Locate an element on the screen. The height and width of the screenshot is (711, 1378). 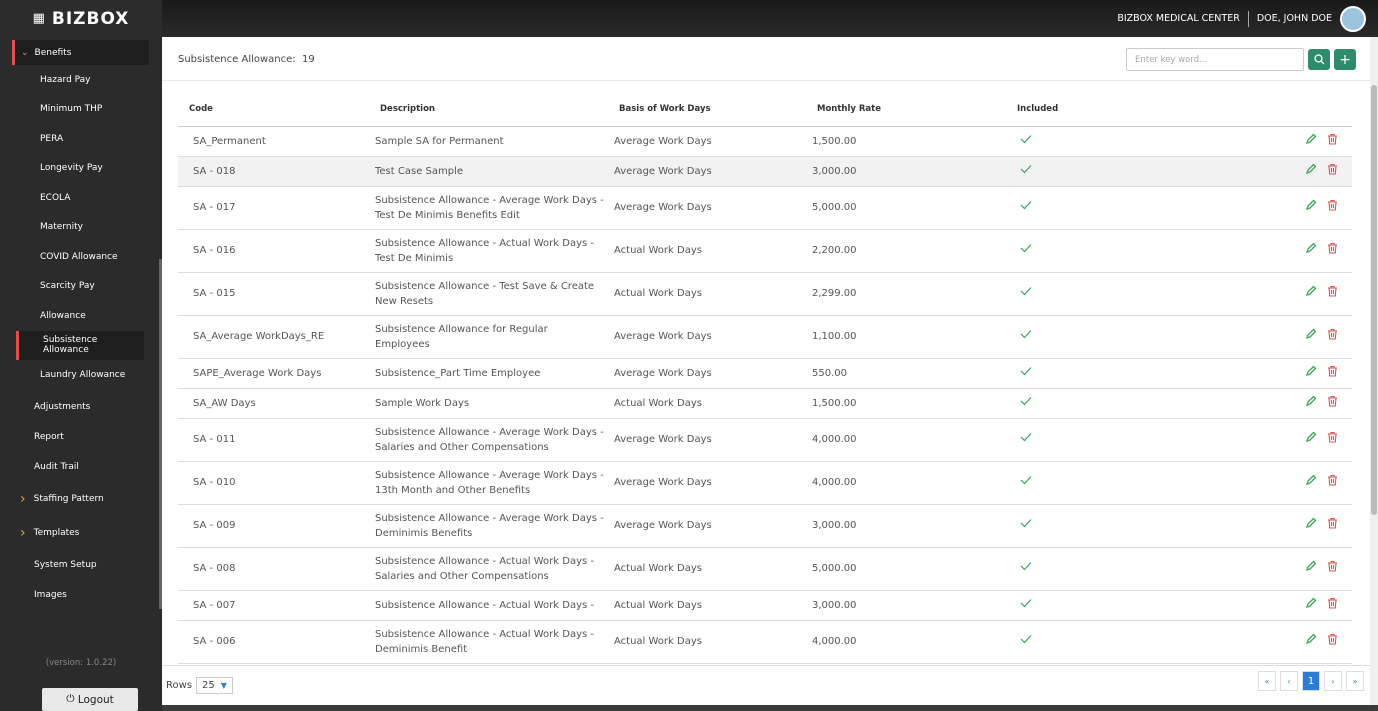
menu-item: Laundry Allowance is located at coordinates (83, 374).